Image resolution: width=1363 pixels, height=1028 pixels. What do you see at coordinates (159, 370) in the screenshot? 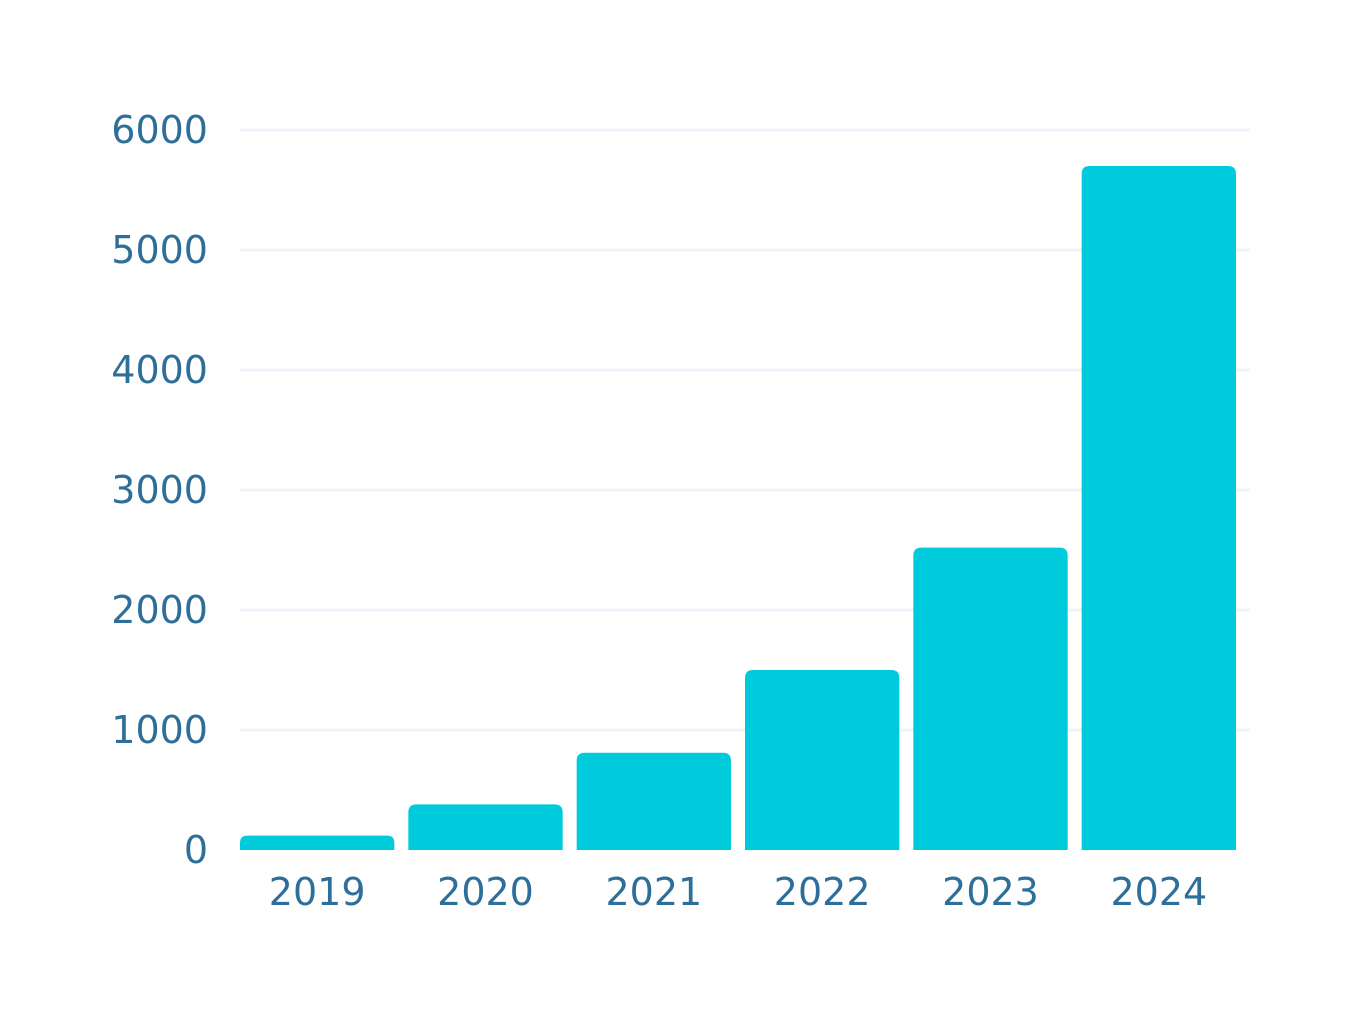
I see `y-tick-label: 4000` at bounding box center [159, 370].